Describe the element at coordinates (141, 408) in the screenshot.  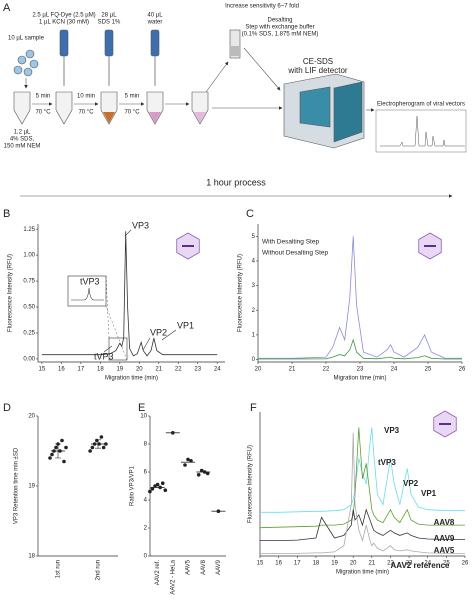
I see `panel-label: E` at that location.